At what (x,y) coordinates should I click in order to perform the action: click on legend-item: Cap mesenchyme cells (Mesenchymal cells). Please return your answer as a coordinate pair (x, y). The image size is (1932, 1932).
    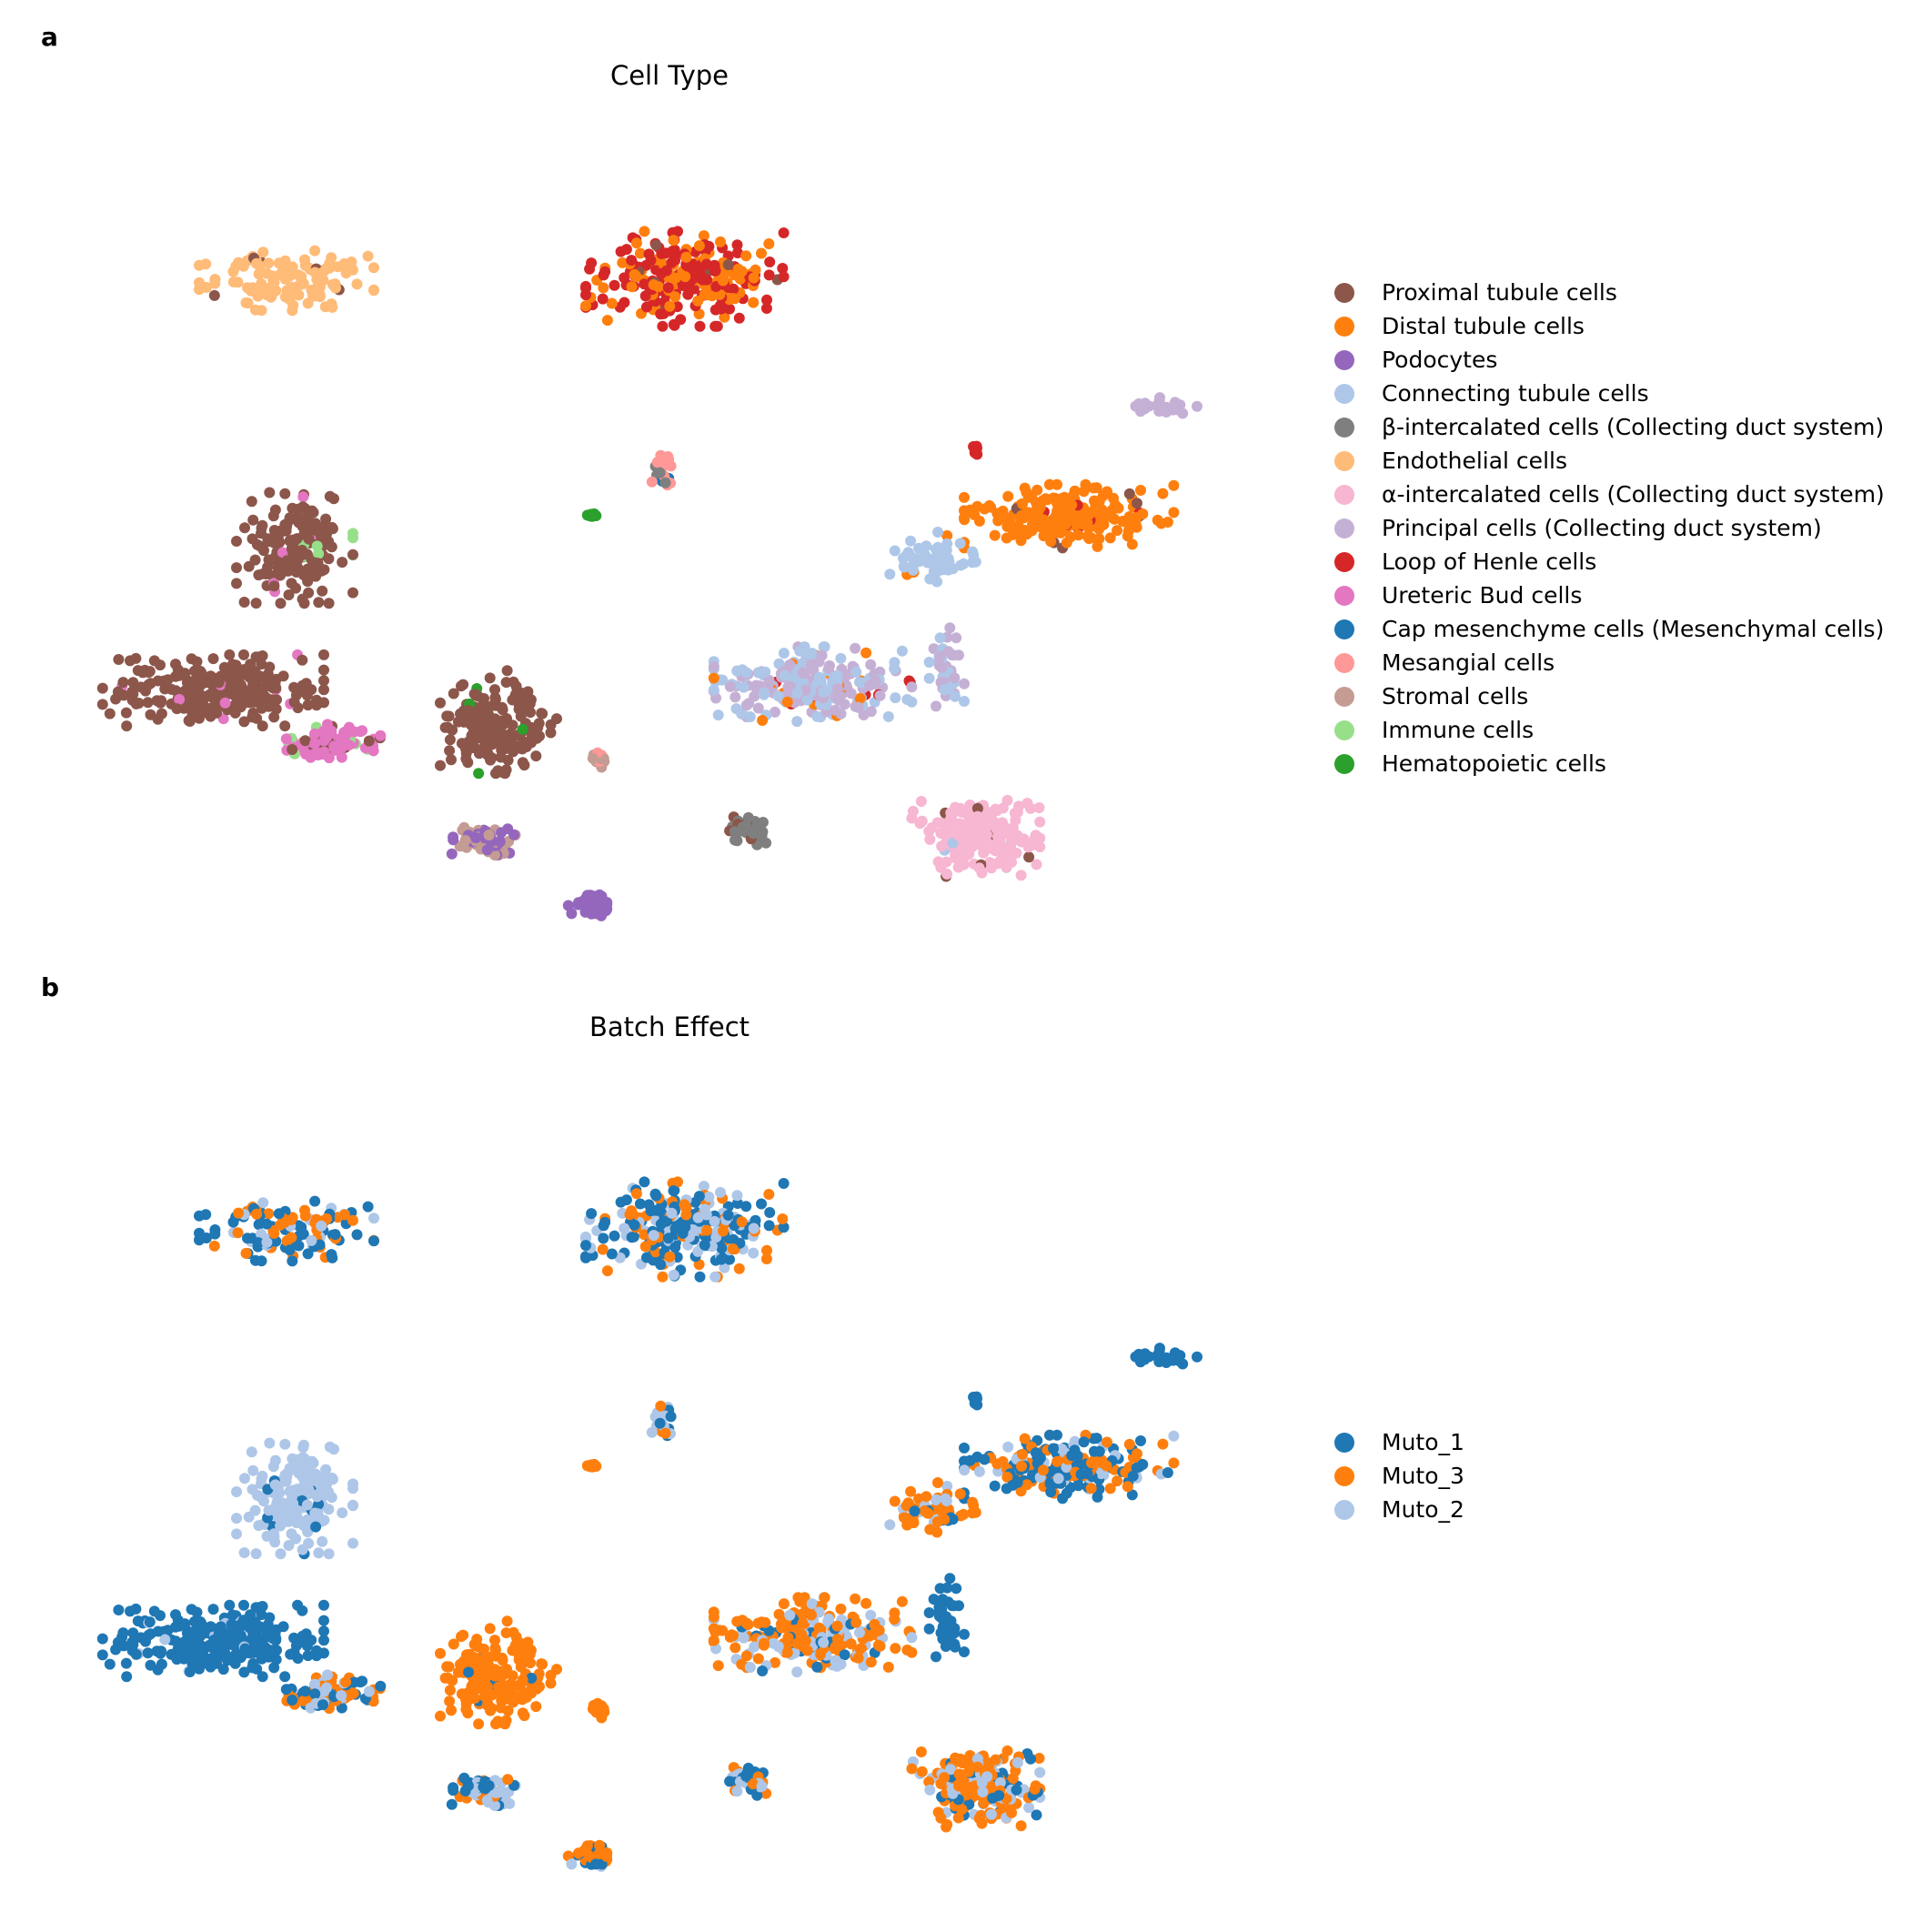
    Looking at the image, I should click on (1604, 629).